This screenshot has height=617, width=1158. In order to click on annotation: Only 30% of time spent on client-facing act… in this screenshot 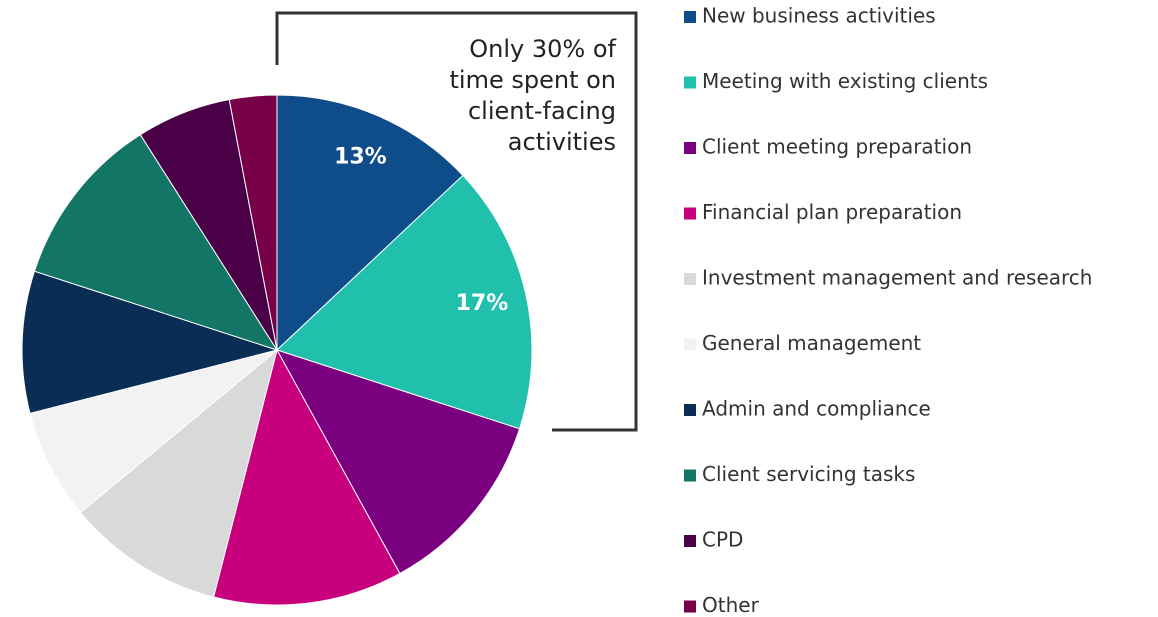, I will do `click(533, 95)`.